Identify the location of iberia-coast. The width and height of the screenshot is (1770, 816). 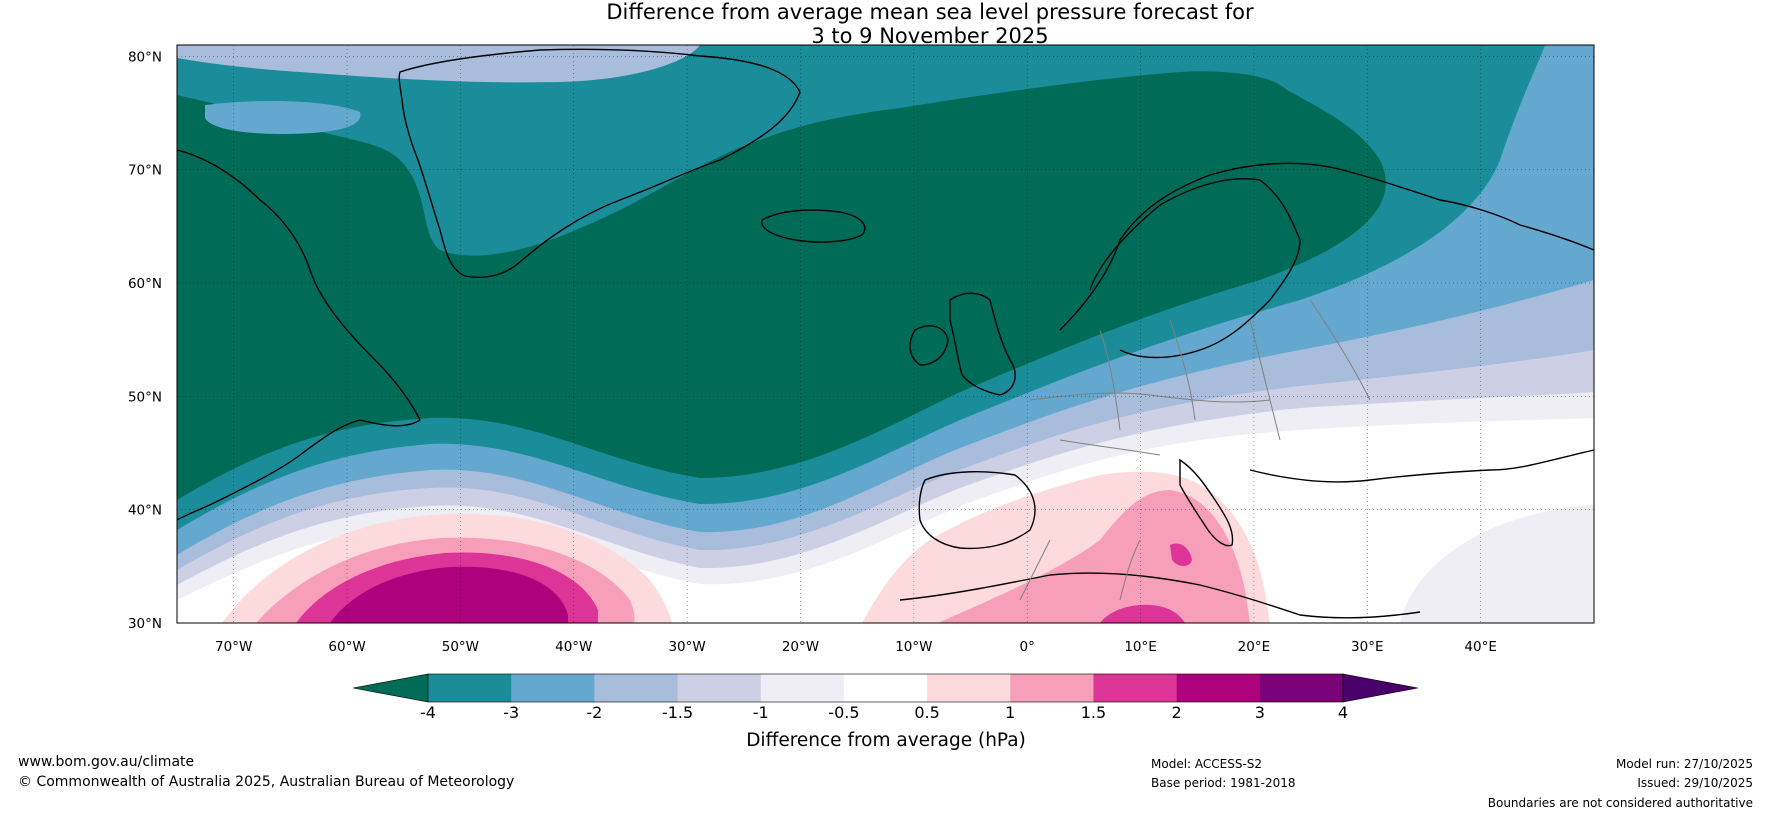
(977, 510).